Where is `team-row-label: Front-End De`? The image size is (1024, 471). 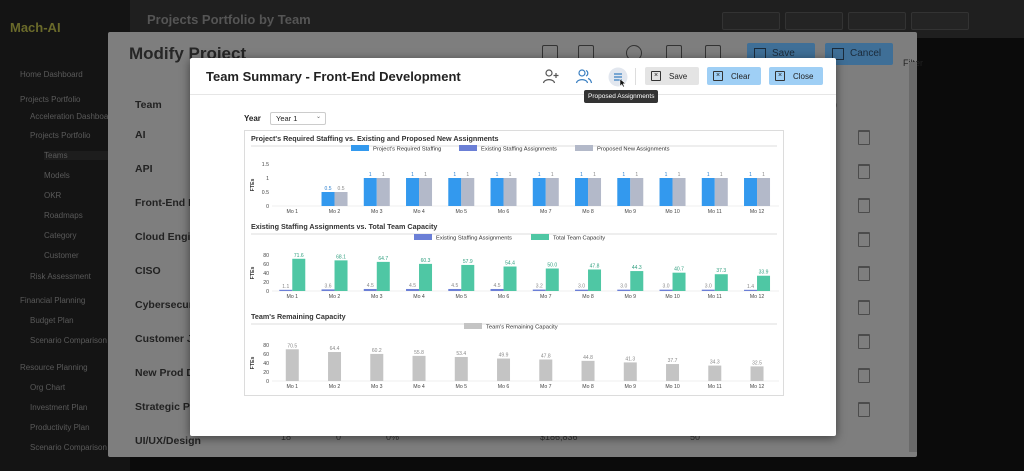
team-row-label: Front-End De is located at coordinates (168, 203).